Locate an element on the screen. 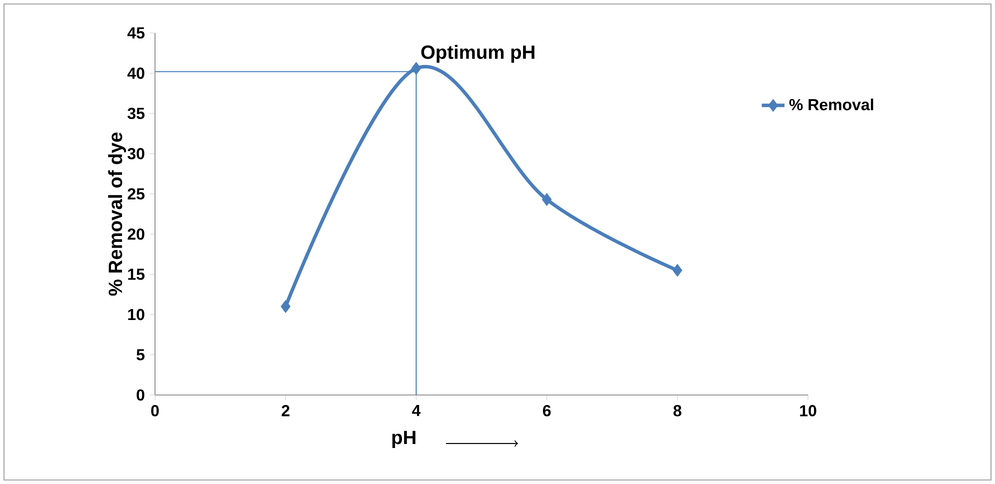 Image resolution: width=995 pixels, height=484 pixels. y-tick-label: 25 is located at coordinates (136, 194).